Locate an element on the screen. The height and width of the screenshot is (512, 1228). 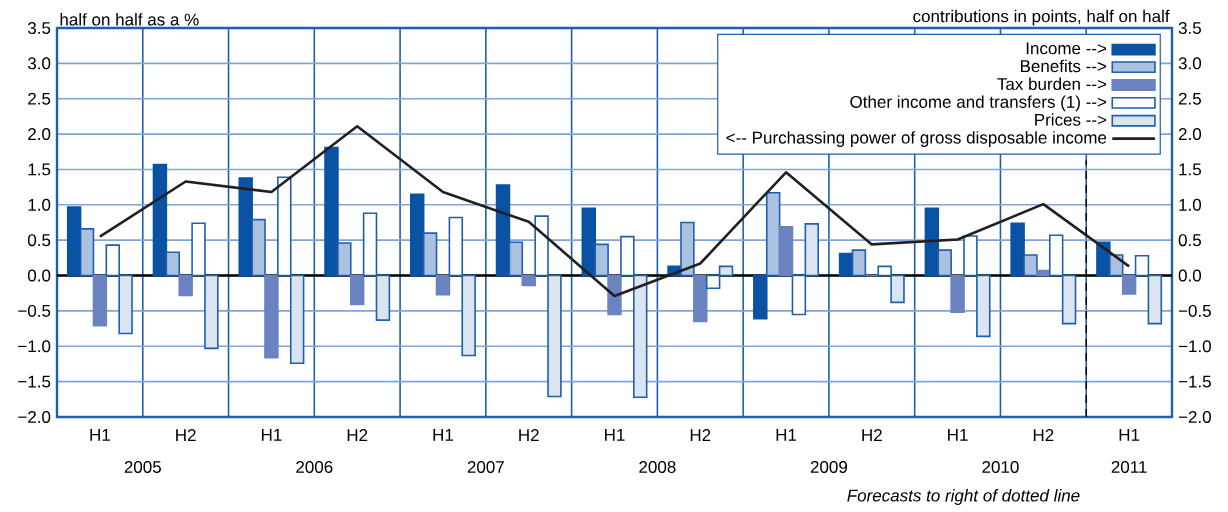
y2-tick-label: 1.0 is located at coordinates (1190, 204).